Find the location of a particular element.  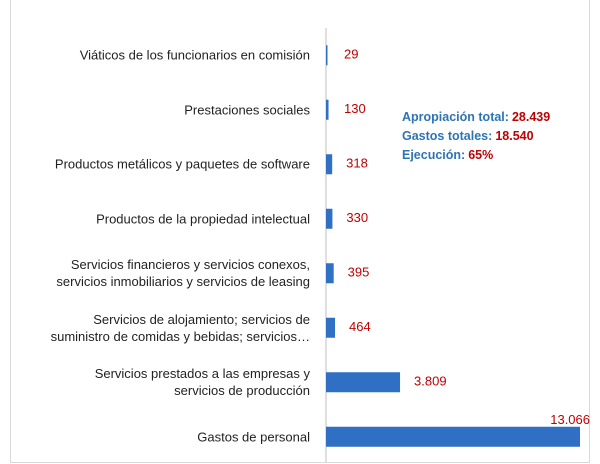

category-label: Productos de la propiedad intelectual is located at coordinates (203, 219).